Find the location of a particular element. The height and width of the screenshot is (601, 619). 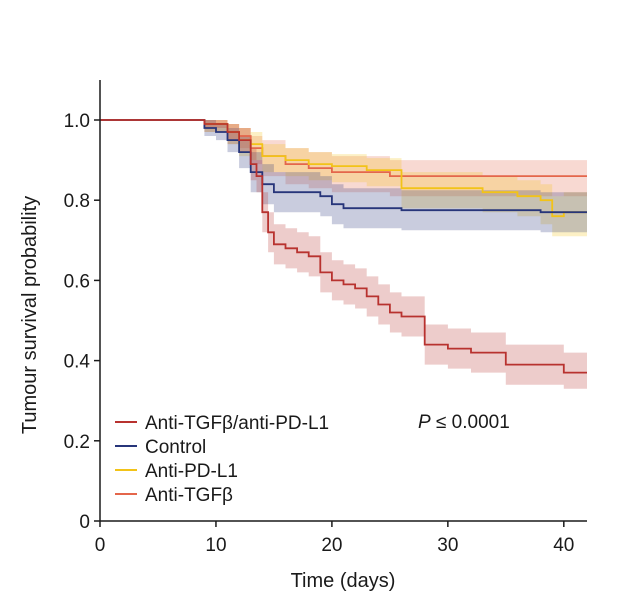

x-tick-label: 10 is located at coordinates (215, 545).